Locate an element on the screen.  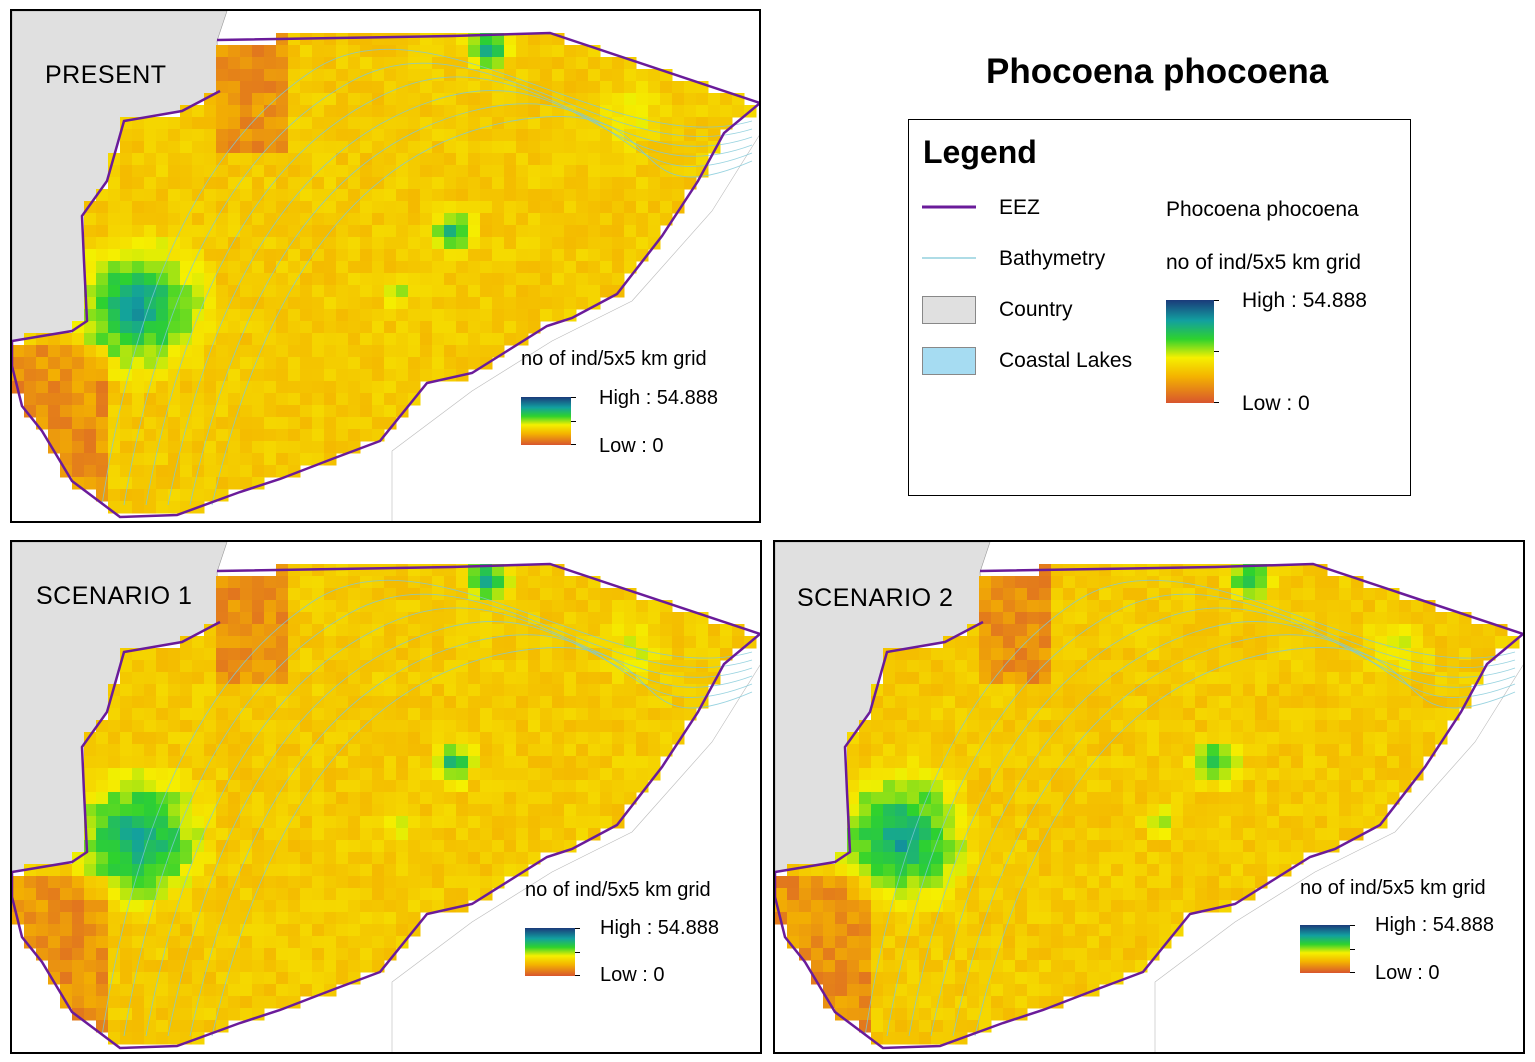
coastal-lakes-swatch-icon is located at coordinates (949, 361).